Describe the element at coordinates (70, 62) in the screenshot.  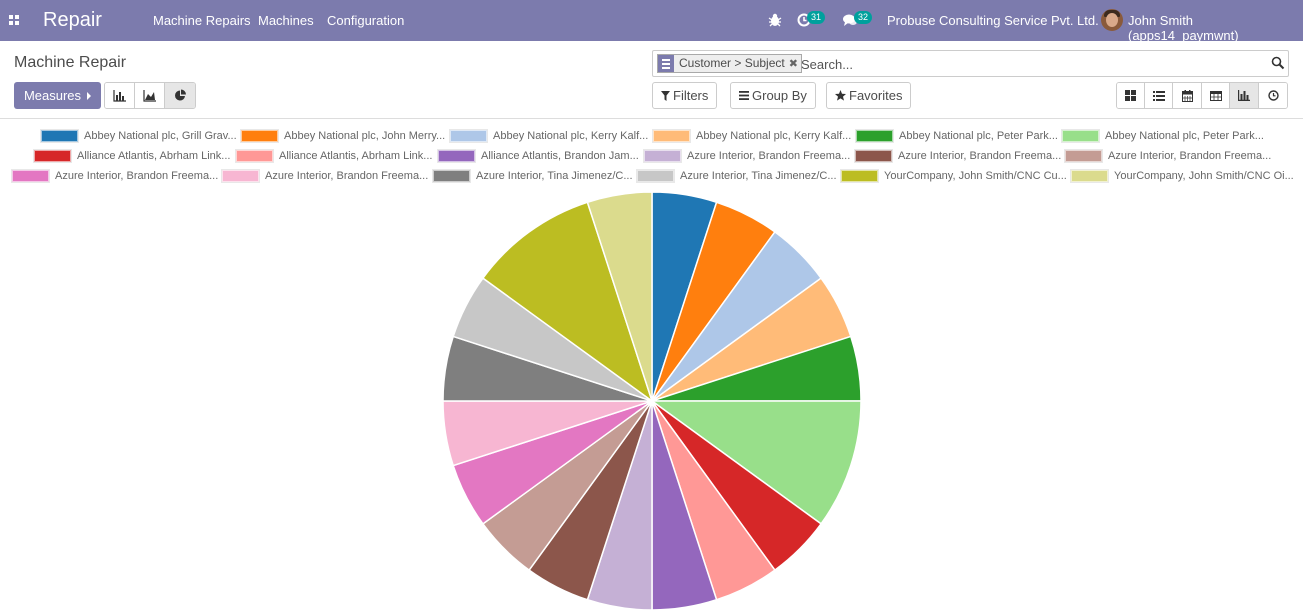
I see `breadcrumb: Machine Repair` at that location.